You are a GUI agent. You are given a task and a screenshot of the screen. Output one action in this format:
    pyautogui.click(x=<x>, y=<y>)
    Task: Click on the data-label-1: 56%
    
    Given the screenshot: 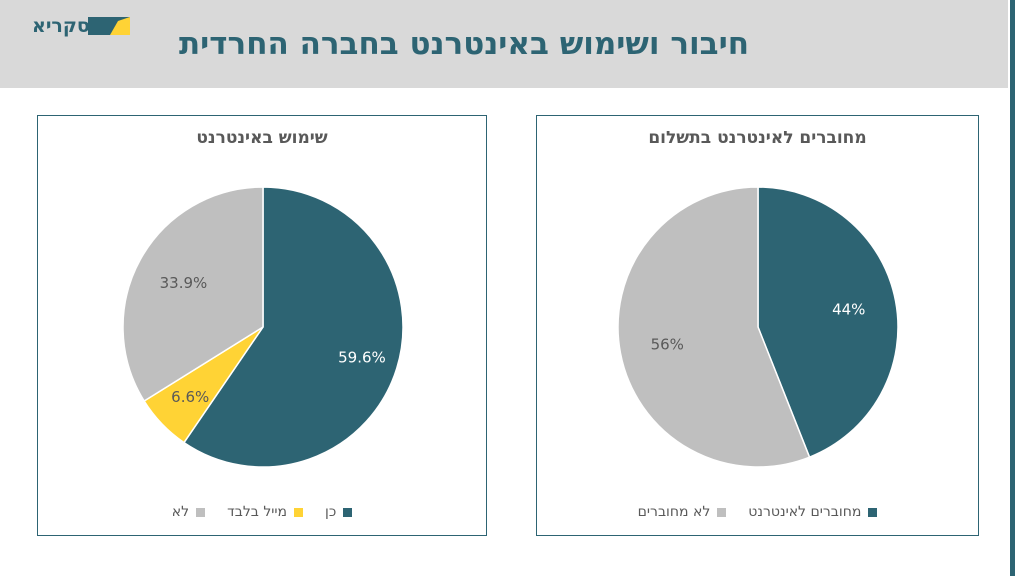 What is the action you would take?
    pyautogui.click(x=667, y=344)
    